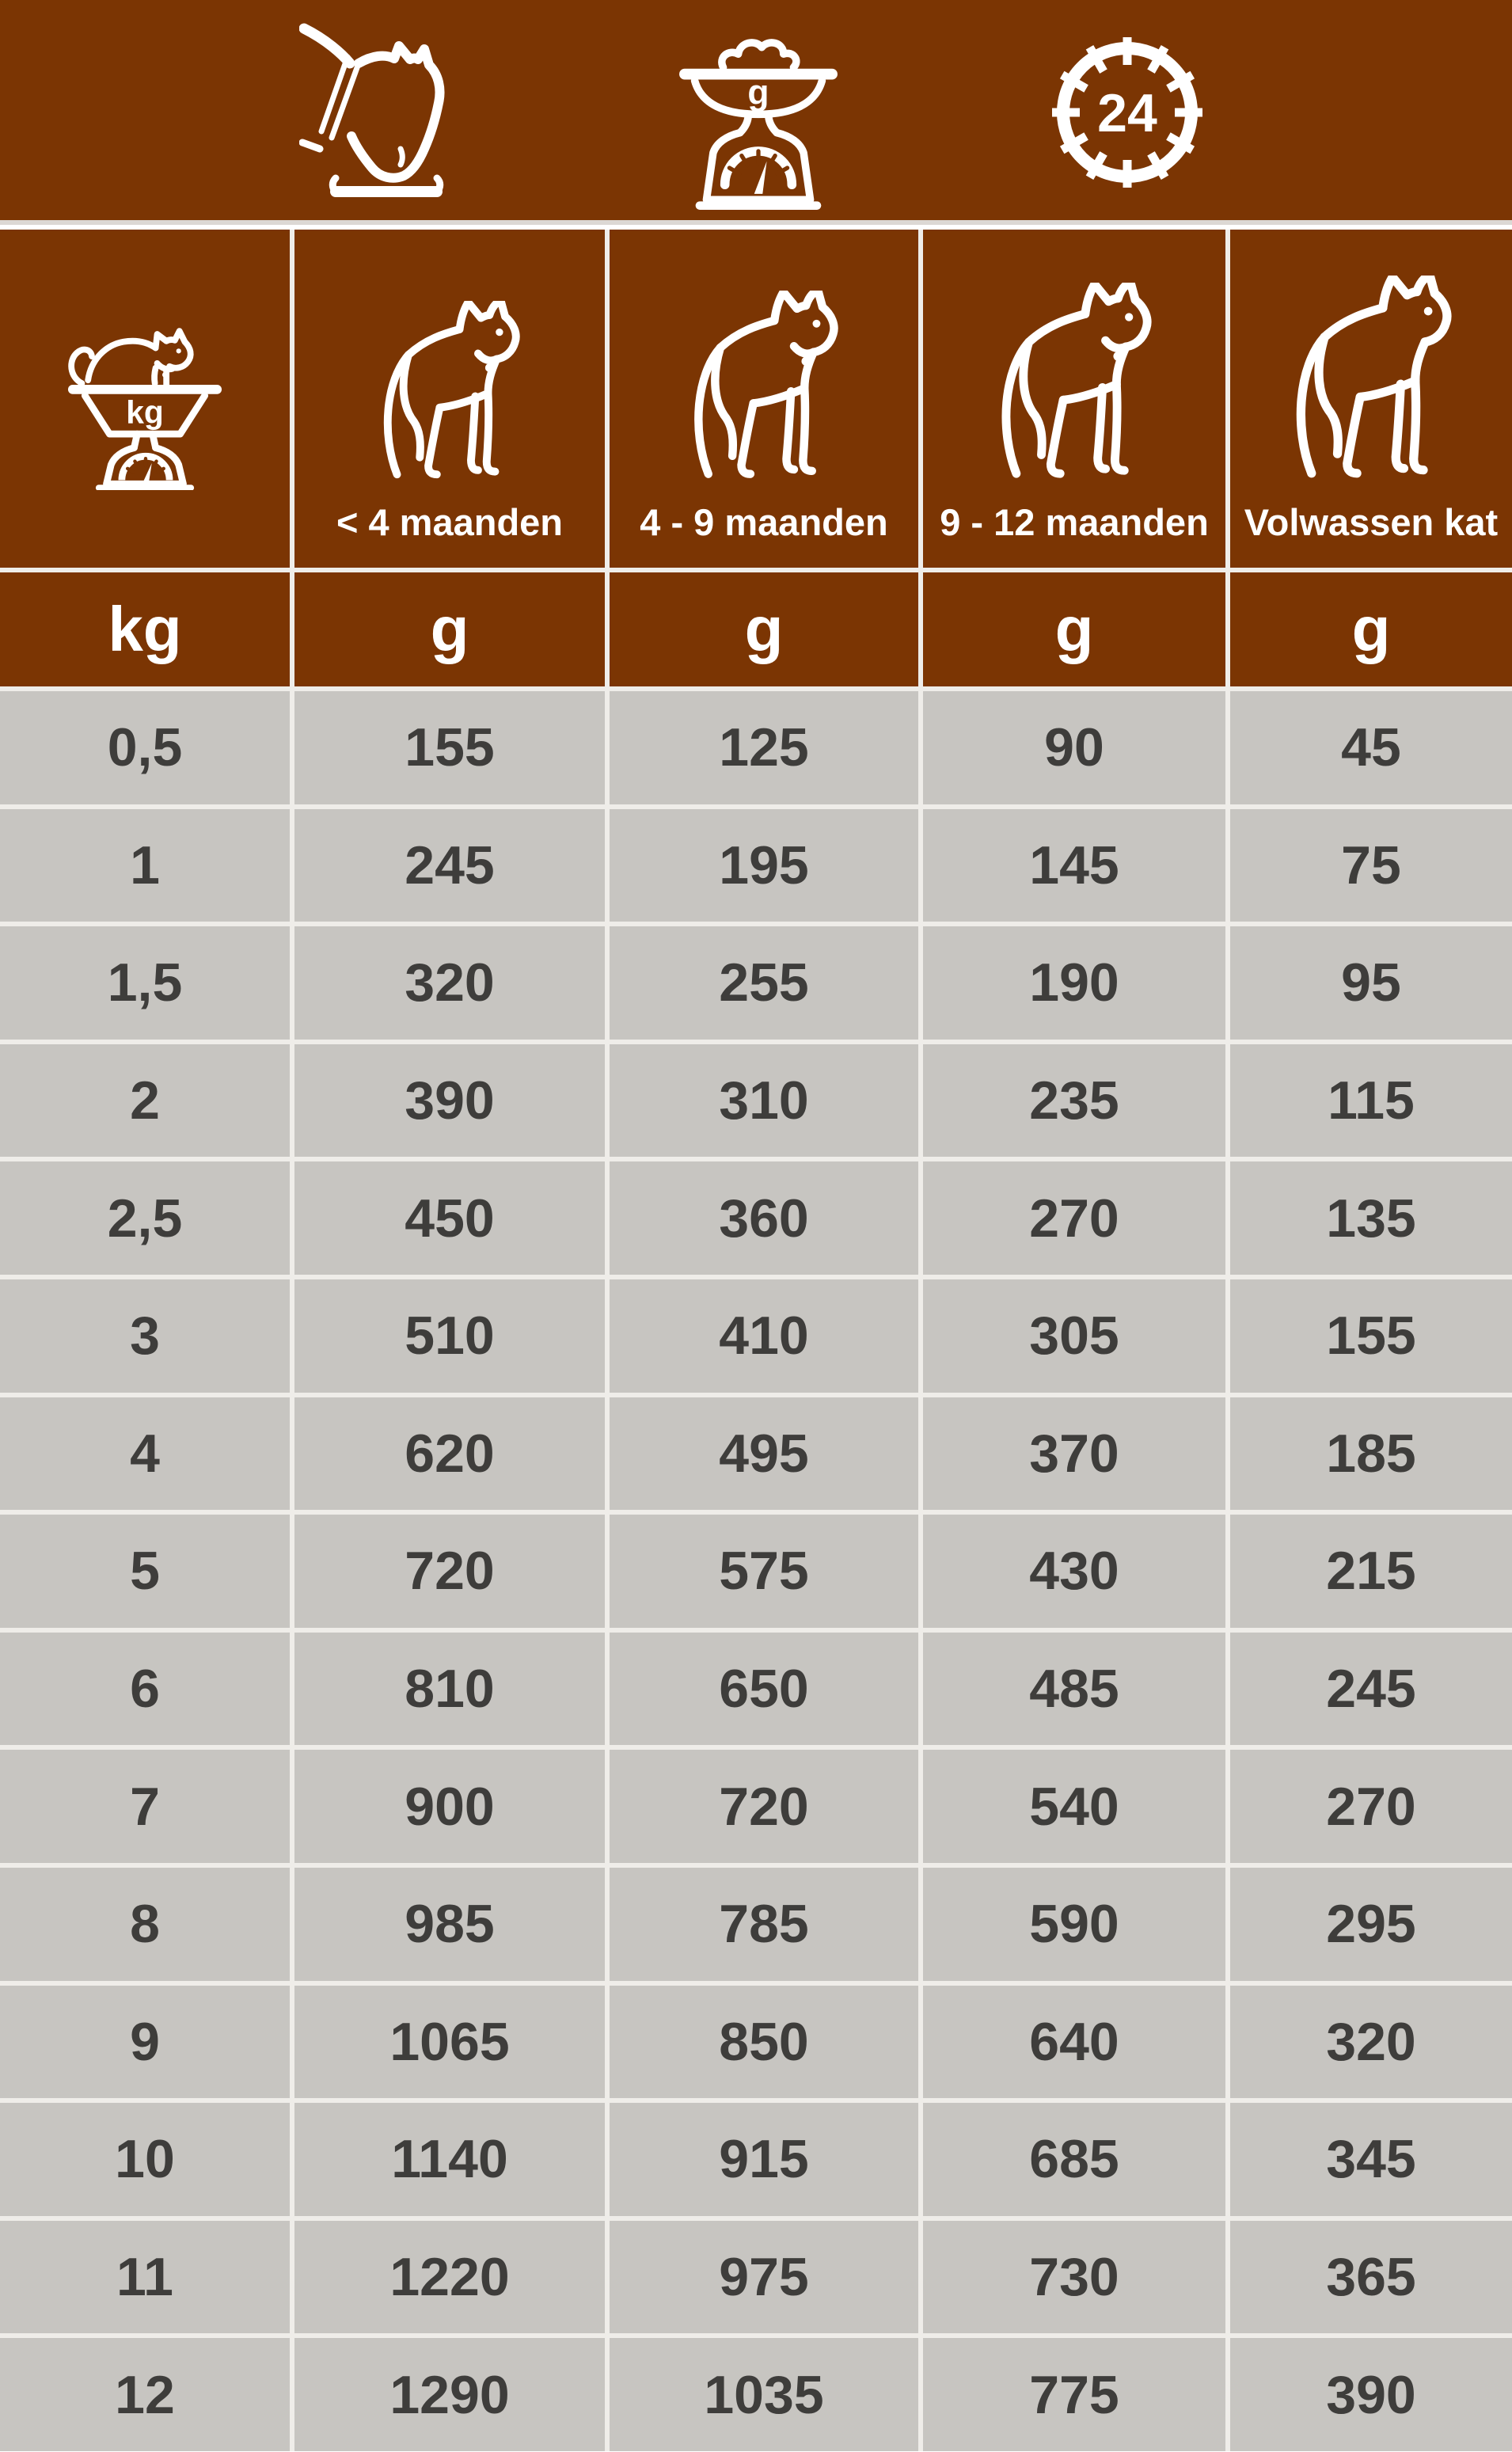 Image resolution: width=1512 pixels, height=2452 pixels. I want to click on weight-value-cell: 3, so click(145, 1336).